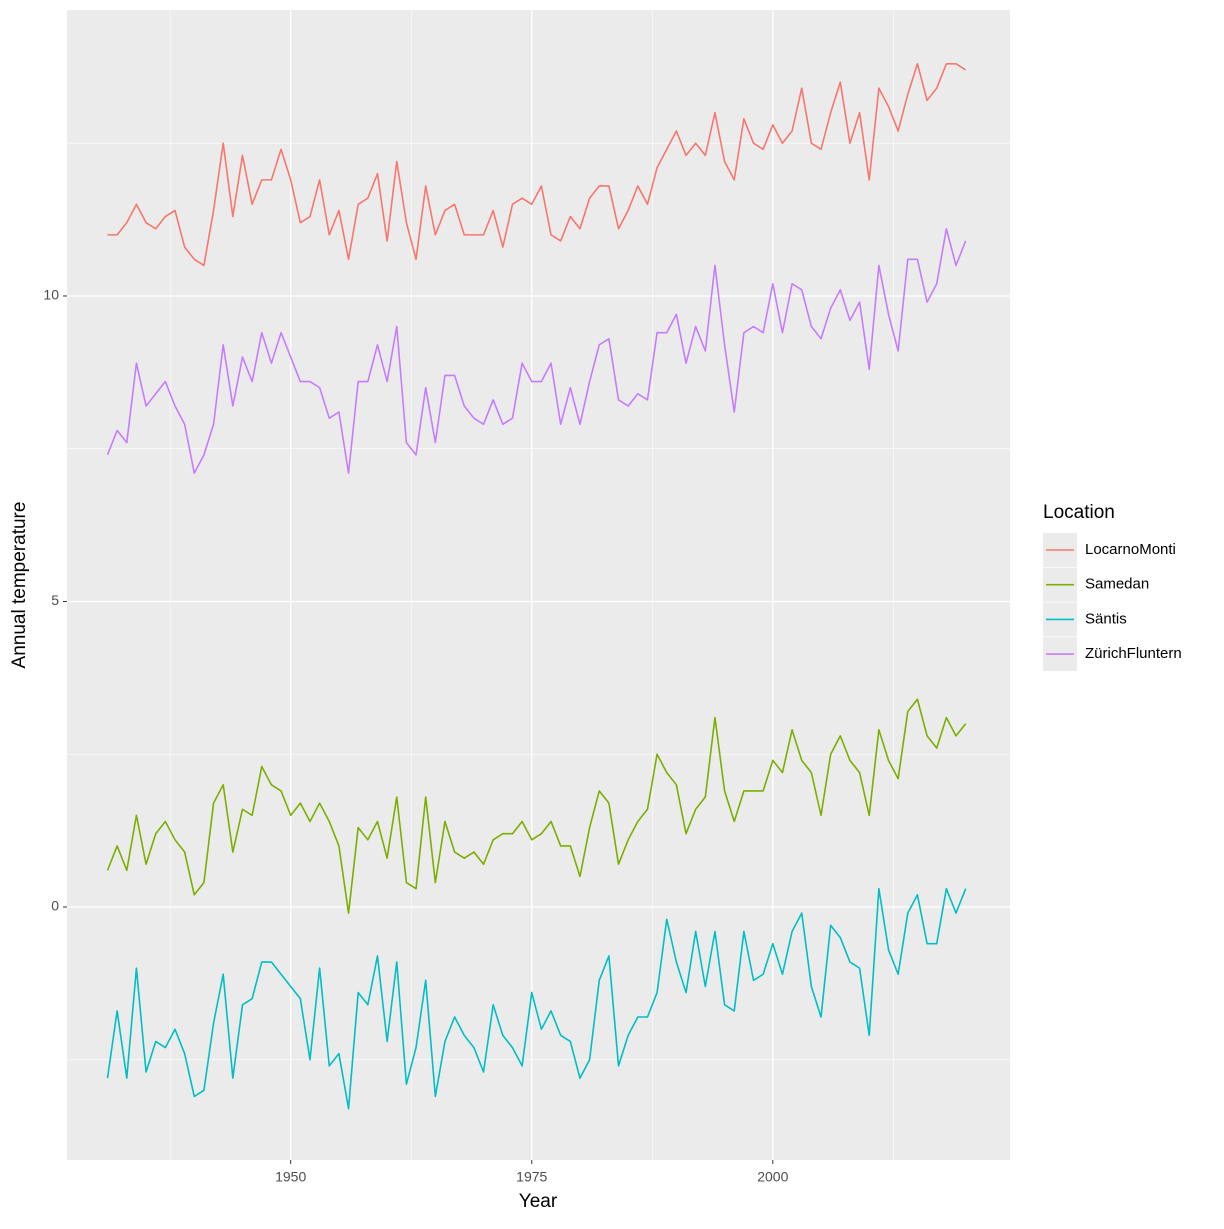  What do you see at coordinates (1106, 618) in the screenshot?
I see `legend-label: Säntis` at bounding box center [1106, 618].